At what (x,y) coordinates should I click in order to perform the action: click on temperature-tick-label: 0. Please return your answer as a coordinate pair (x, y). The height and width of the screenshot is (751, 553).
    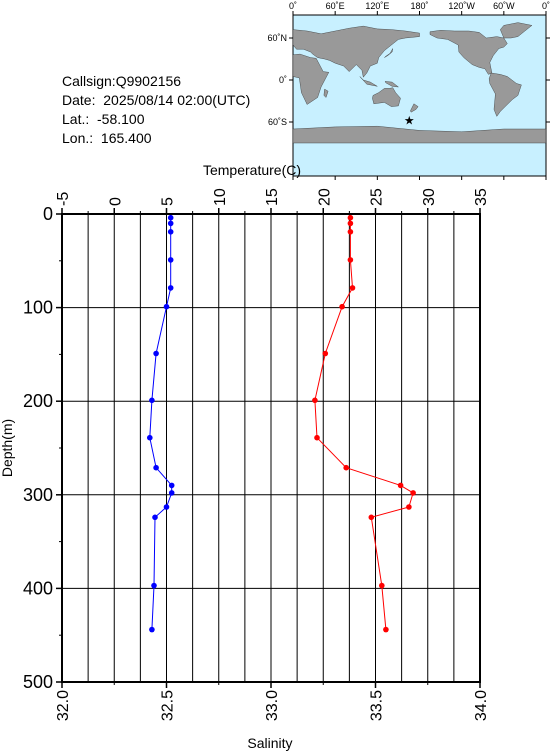
    Looking at the image, I should click on (115, 201).